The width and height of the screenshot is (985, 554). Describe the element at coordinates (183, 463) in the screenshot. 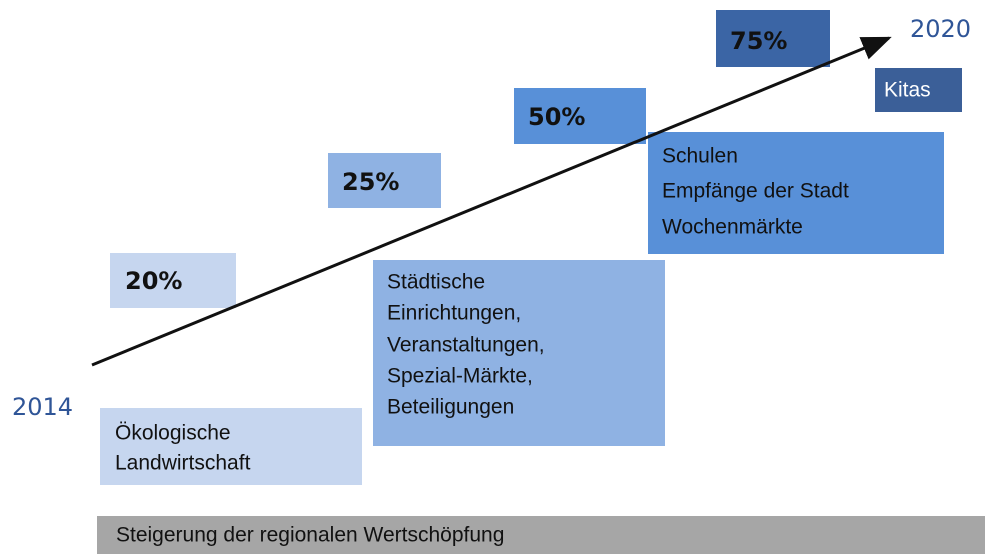

I see `label-line: Landwirtschaft` at that location.